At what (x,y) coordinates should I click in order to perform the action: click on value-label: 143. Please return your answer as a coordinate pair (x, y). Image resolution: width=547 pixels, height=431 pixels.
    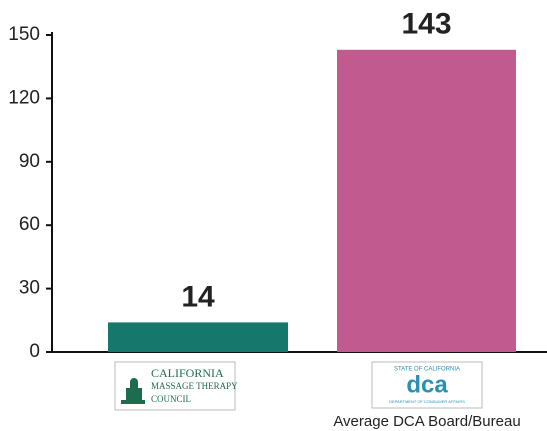
    Looking at the image, I should click on (426, 24).